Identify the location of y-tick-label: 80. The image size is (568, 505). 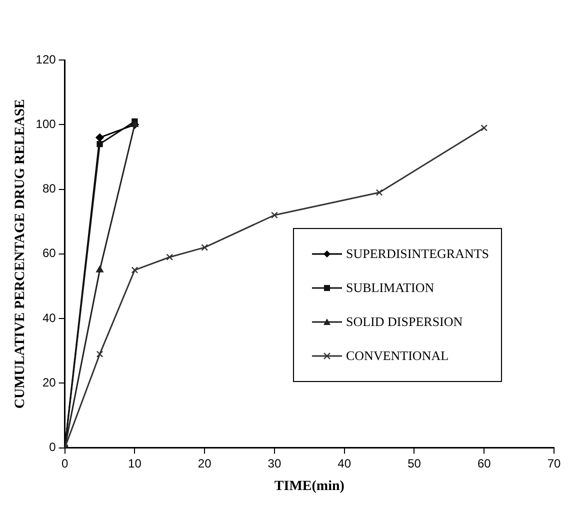
(49, 189).